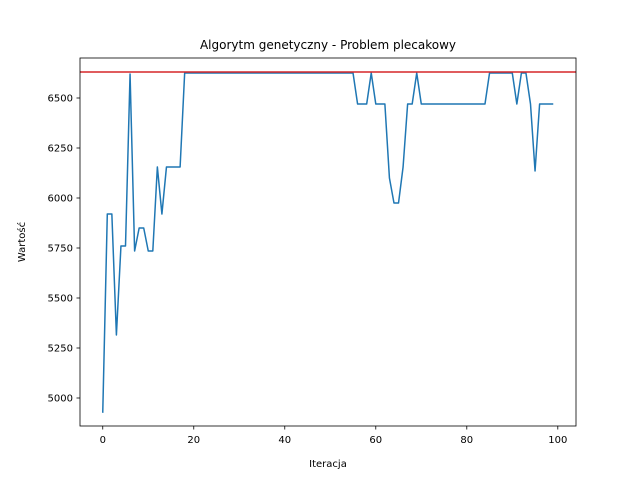  I want to click on x-axis: 0 20 40 60 80 100, so click(333, 436).